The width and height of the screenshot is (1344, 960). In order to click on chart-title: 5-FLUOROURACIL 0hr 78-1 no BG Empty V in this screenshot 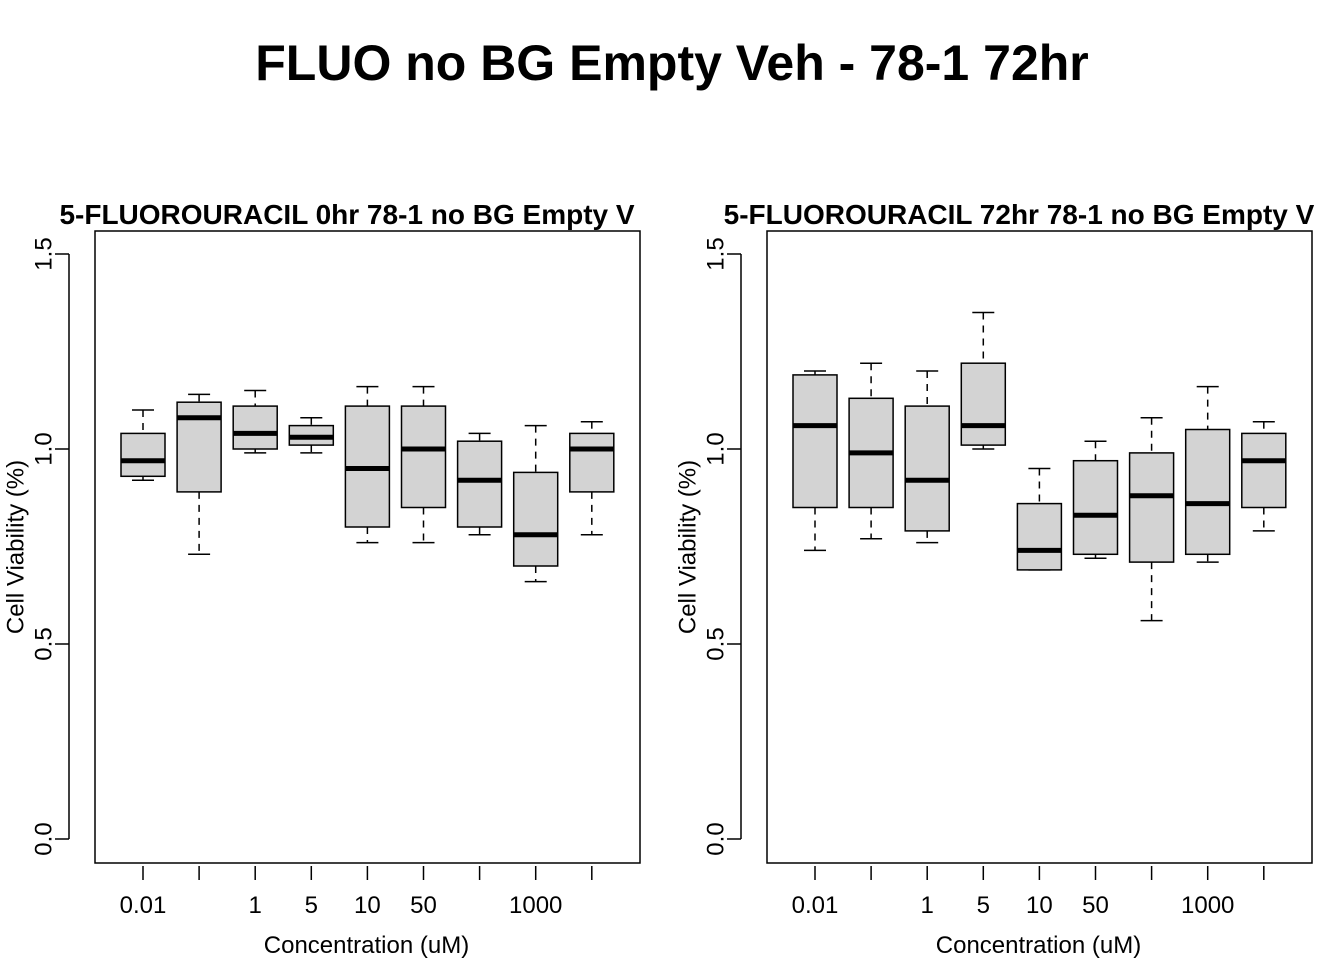, I will do `click(346, 214)`.